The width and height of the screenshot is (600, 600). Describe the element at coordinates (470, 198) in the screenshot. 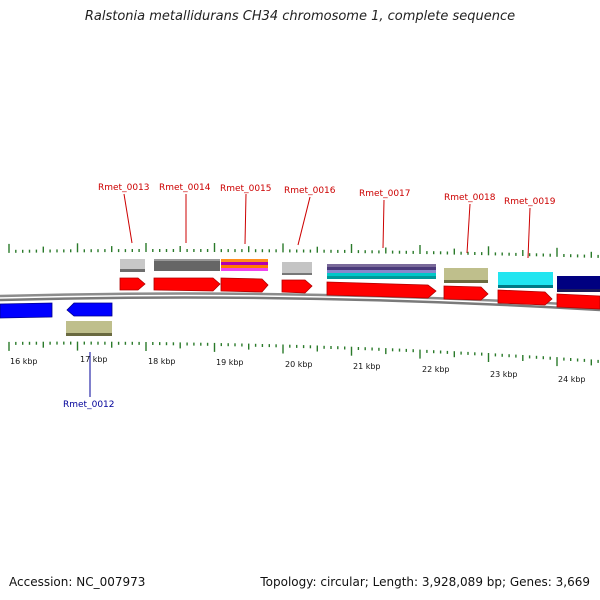

I see `gene-label-rmet-0018: Rmet_0018` at that location.